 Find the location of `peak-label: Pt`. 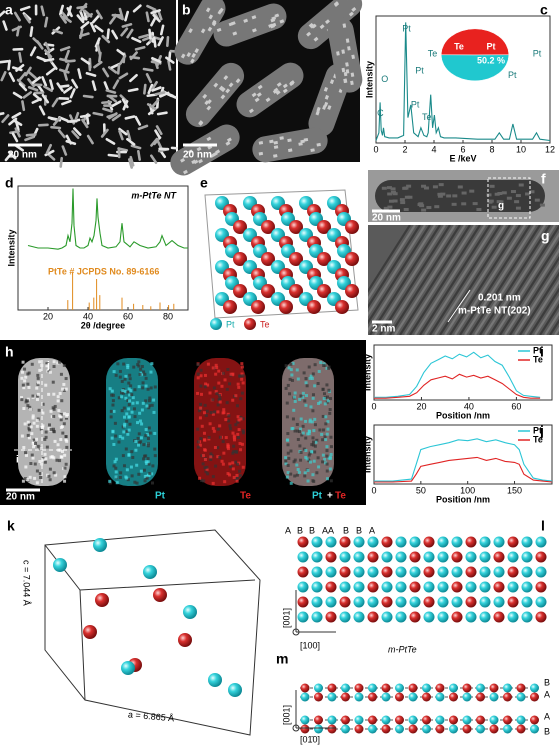

peak-label: Pt is located at coordinates (537, 54).